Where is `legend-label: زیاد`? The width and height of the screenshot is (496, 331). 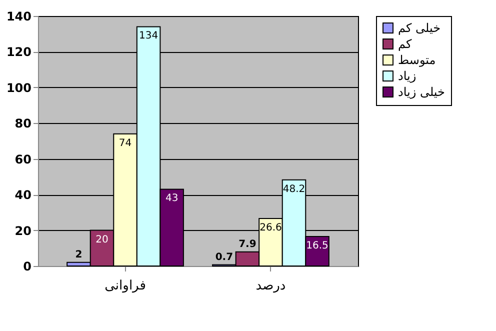 legend-label: زیاد is located at coordinates (407, 76).